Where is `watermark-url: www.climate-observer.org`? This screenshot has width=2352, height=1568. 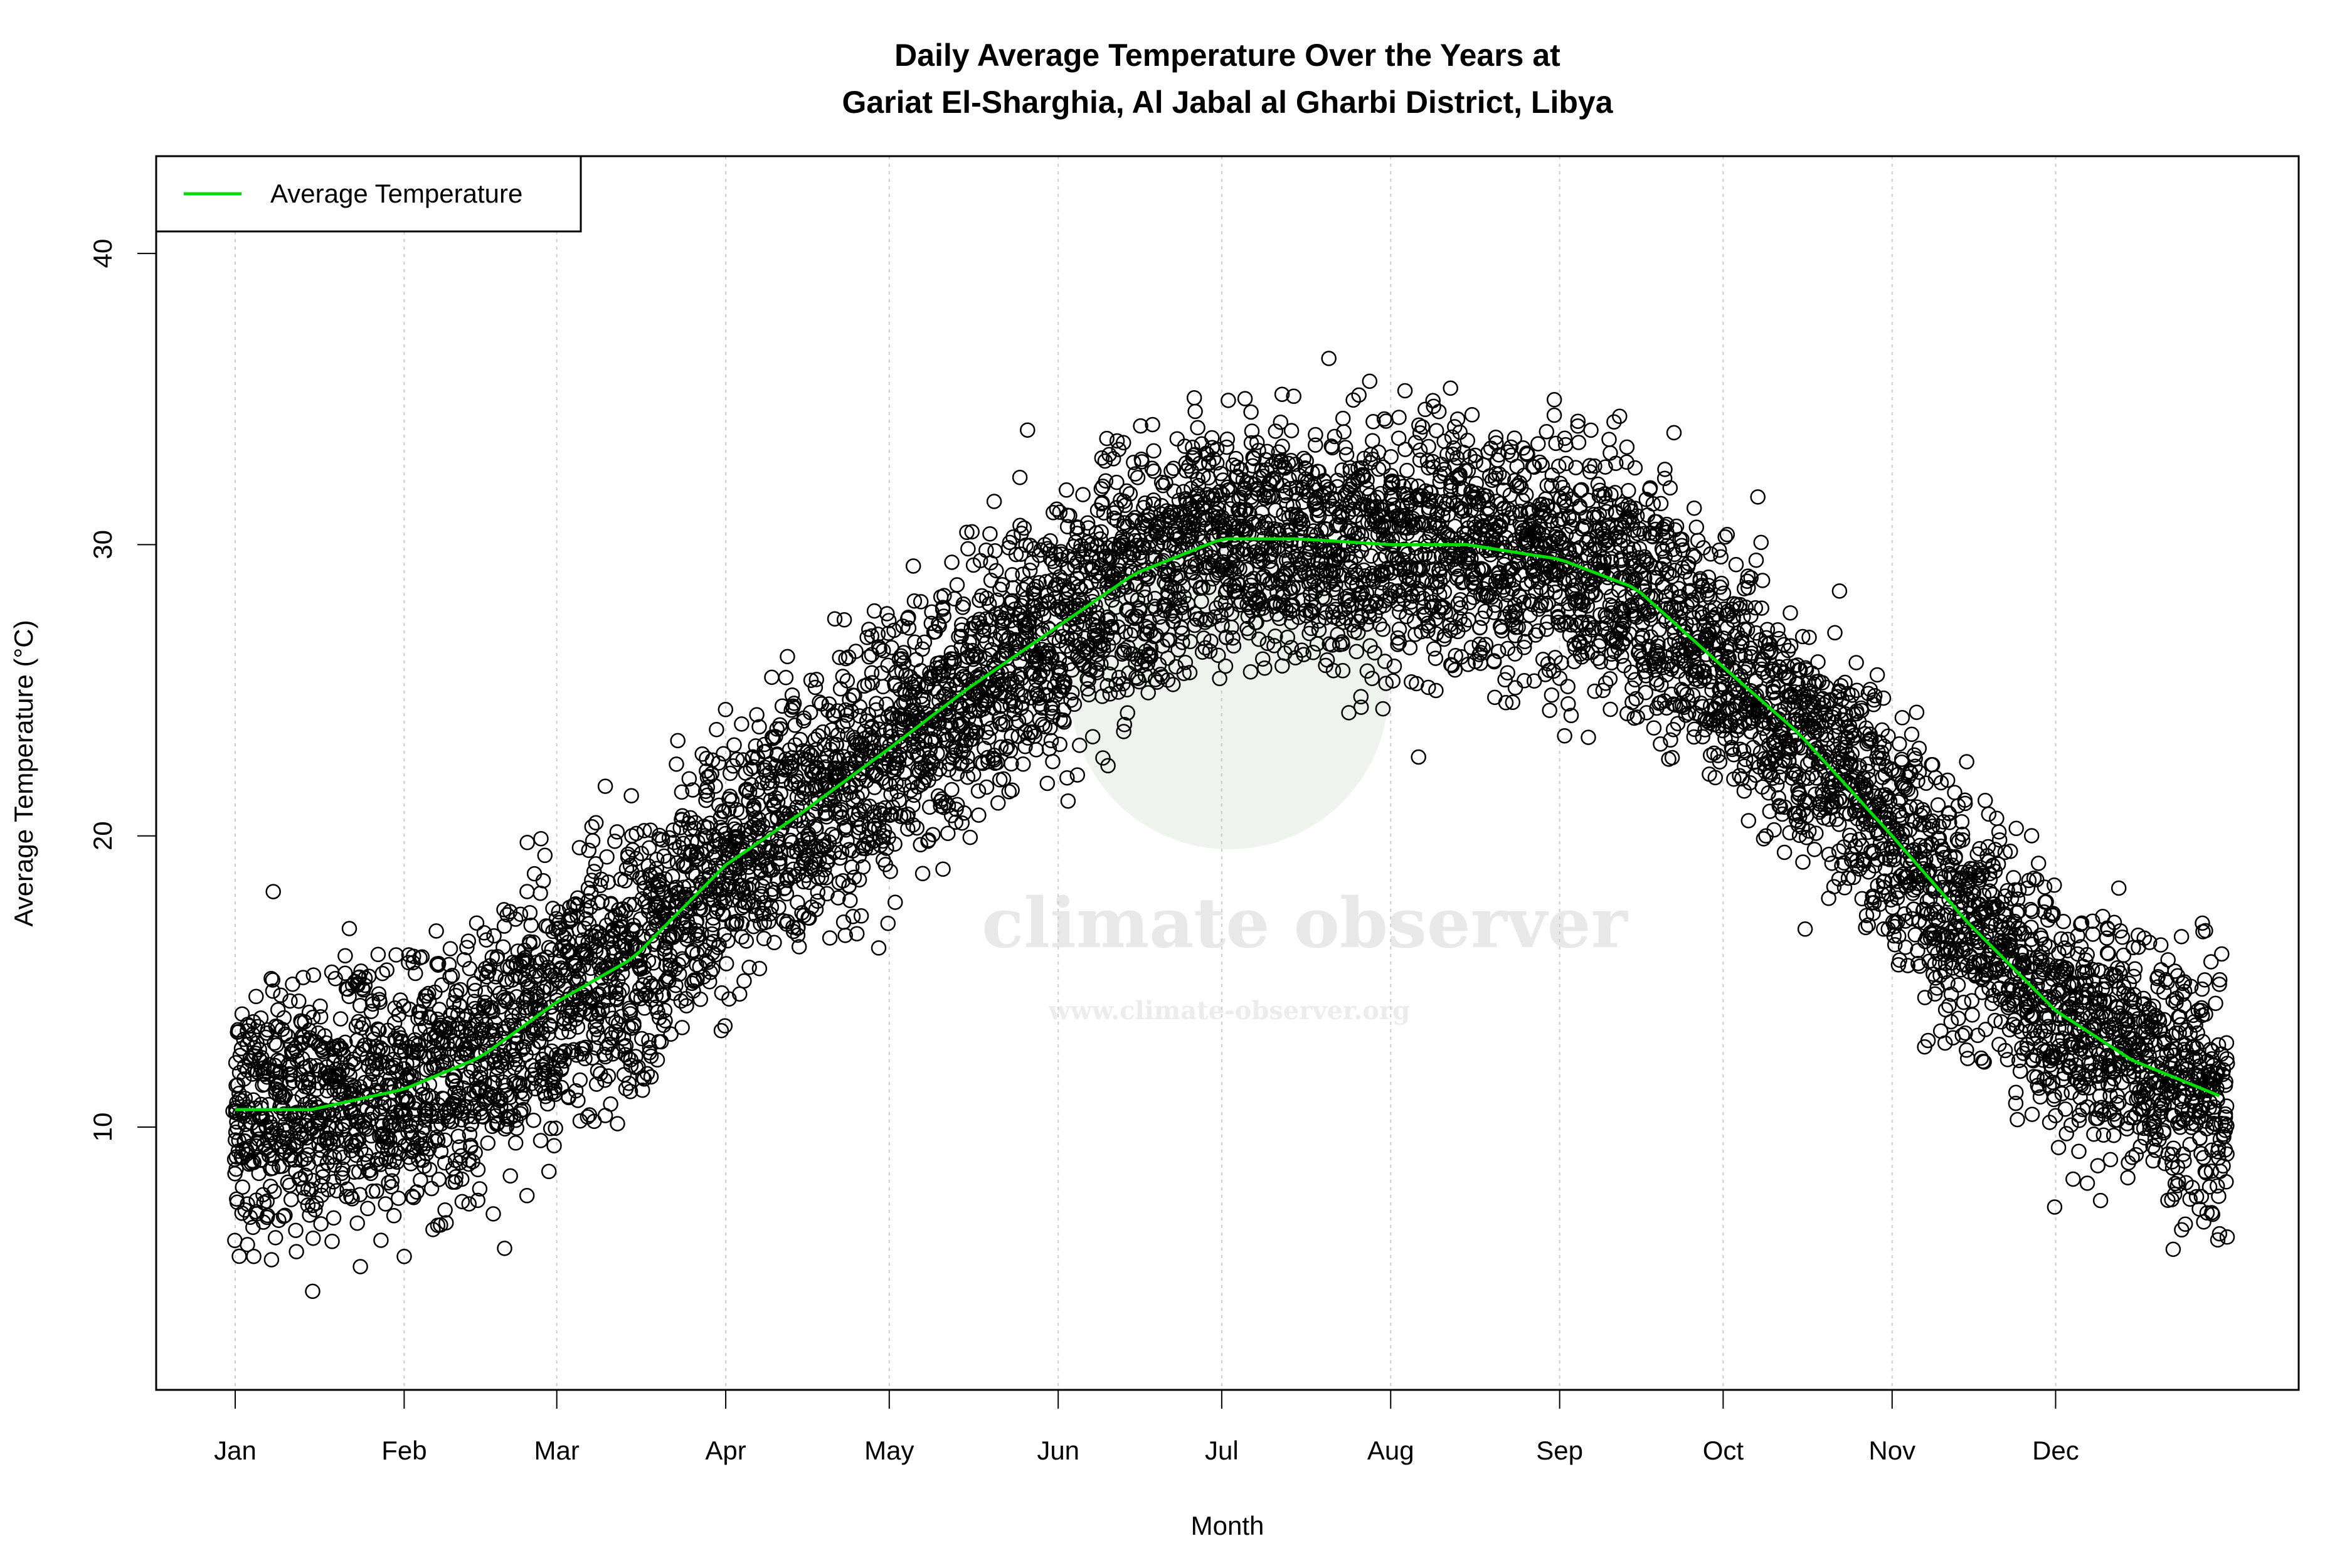 watermark-url: www.climate-observer.org is located at coordinates (1229, 1010).